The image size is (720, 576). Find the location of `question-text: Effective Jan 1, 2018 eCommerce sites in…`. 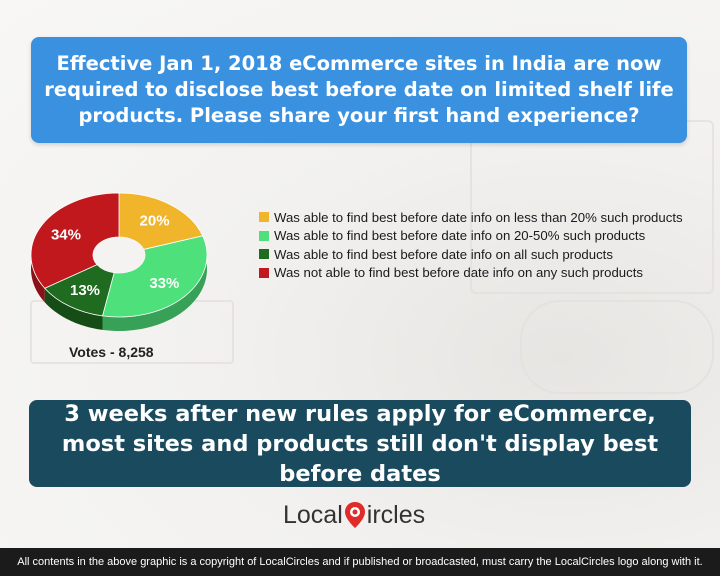

question-text: Effective Jan 1, 2018 eCommerce sites in… is located at coordinates (359, 89).